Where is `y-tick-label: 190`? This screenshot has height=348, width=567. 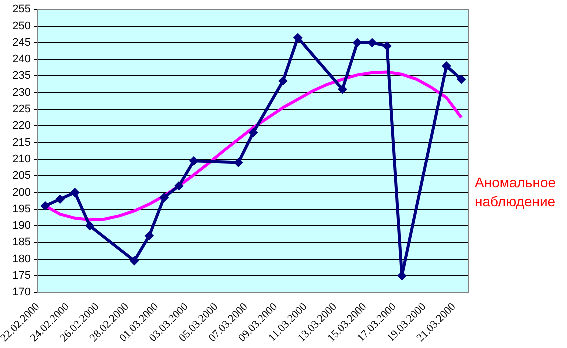
y-tick-label: 190 is located at coordinates (21, 226).